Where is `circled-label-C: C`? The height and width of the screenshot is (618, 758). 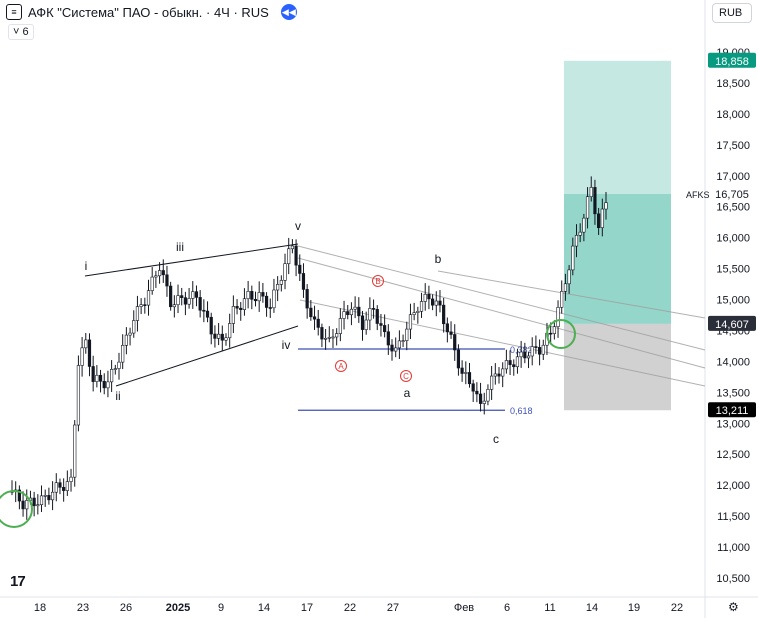
circled-label-C: C is located at coordinates (406, 376).